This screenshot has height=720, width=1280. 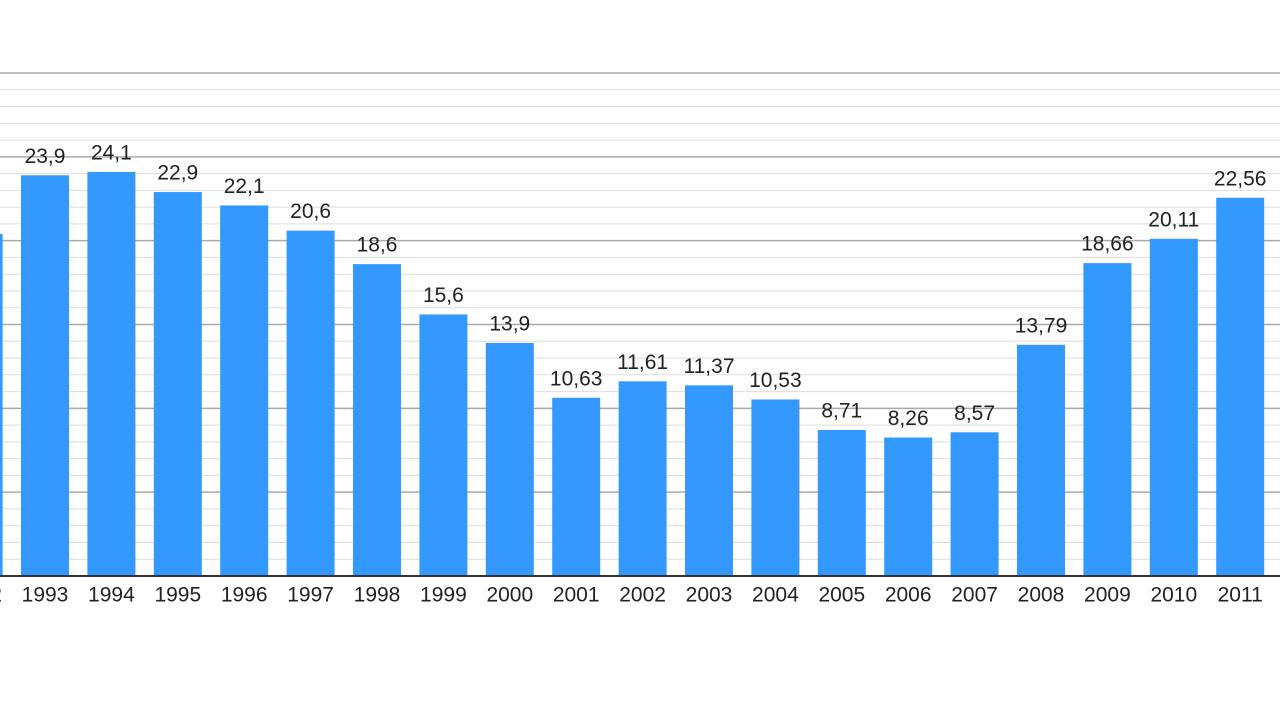 What do you see at coordinates (509, 323) in the screenshot?
I see `value-label: 13,9` at bounding box center [509, 323].